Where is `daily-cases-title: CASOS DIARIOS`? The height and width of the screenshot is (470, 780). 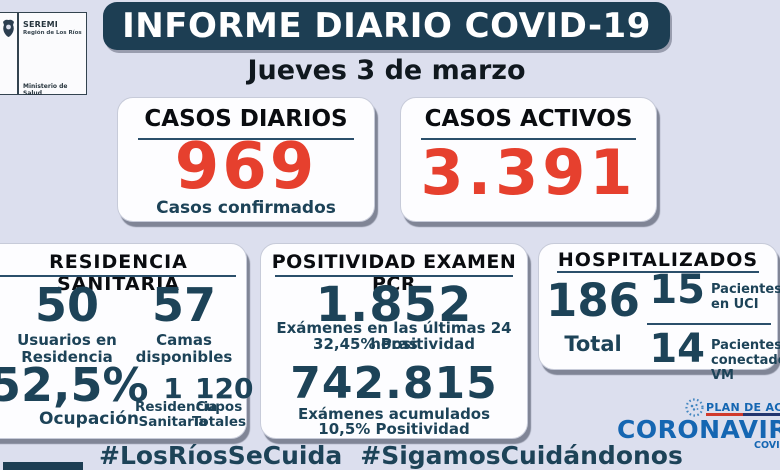 daily-cases-title: CASOS DIARIOS is located at coordinates (246, 119).